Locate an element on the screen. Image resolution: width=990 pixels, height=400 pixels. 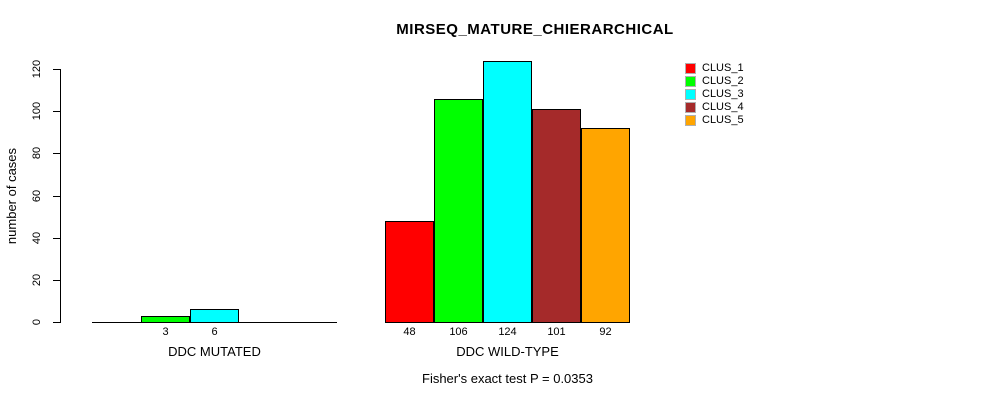
y-axis-tick-label: 60 is located at coordinates (37, 196).